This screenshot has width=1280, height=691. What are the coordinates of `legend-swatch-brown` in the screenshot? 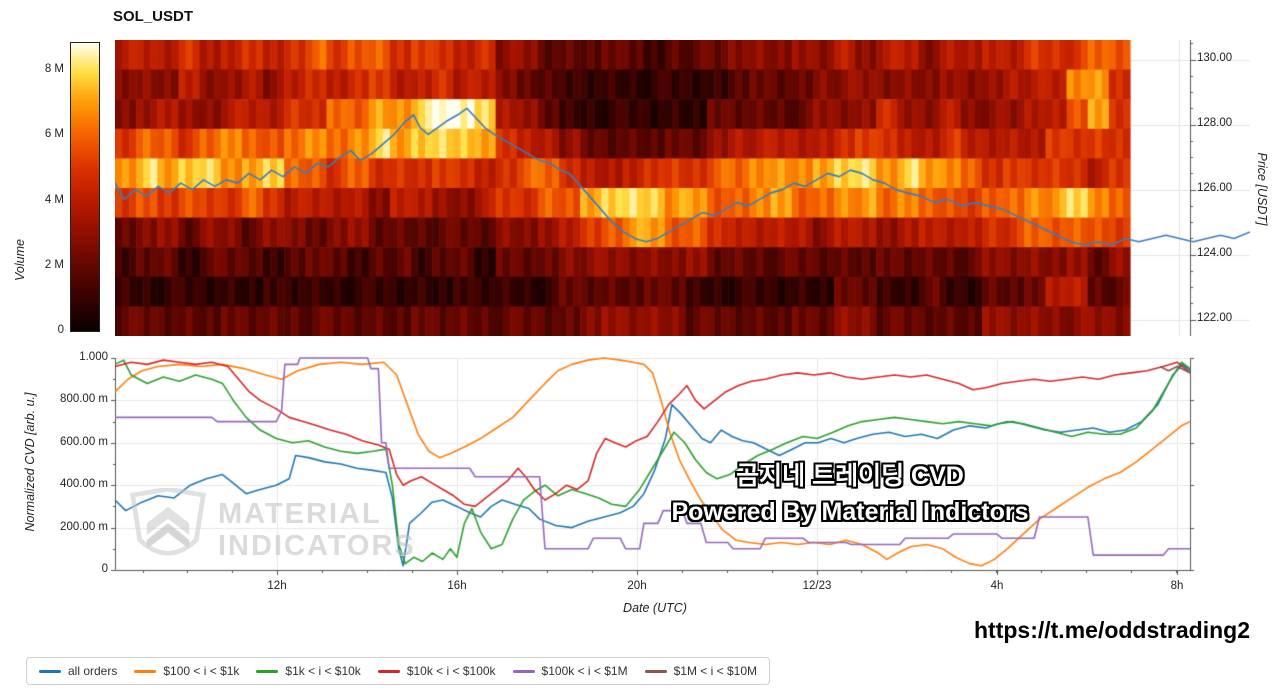 It's located at (655, 671).